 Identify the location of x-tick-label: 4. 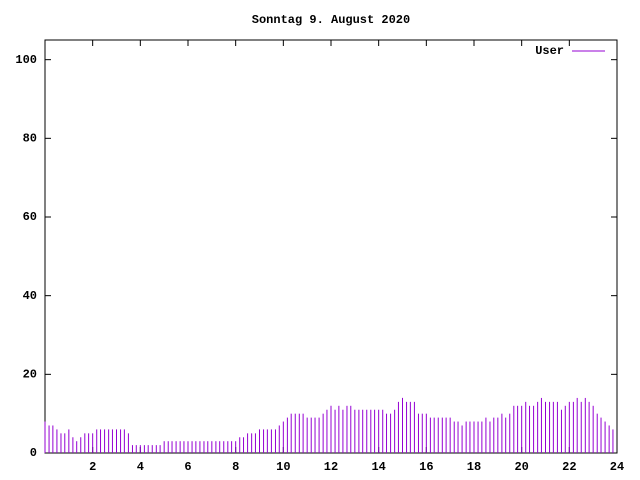
(140, 467).